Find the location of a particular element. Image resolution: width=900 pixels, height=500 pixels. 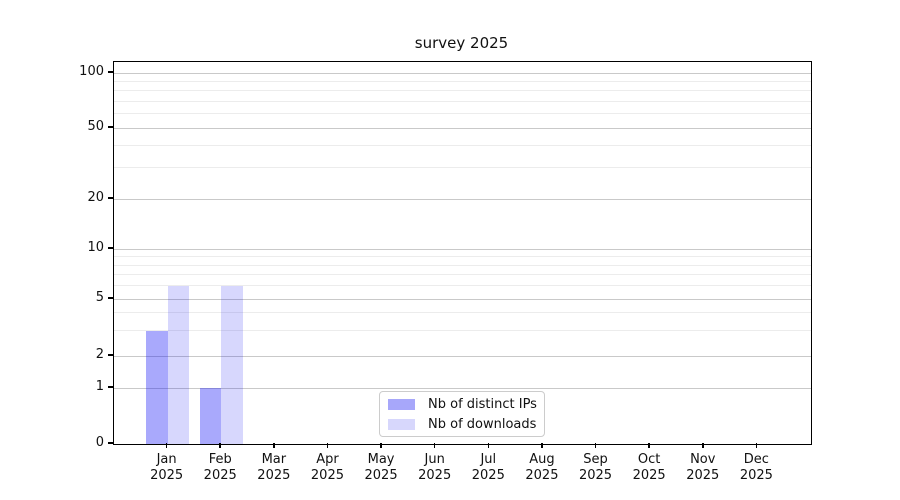

chart-title: survey 2025 is located at coordinates (461, 43).